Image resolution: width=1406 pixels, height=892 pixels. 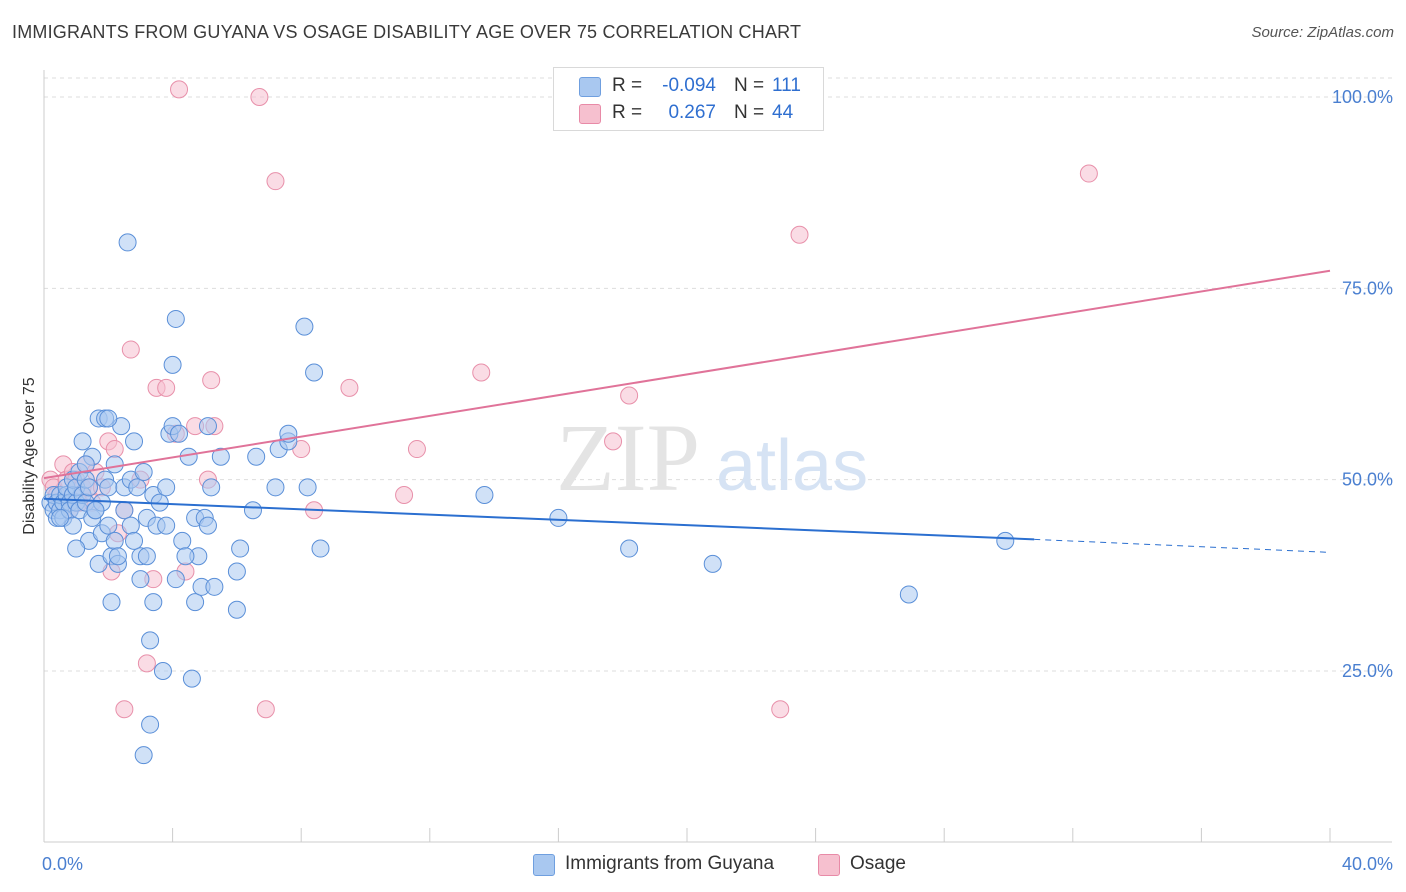 I want to click on legend-r-value: -0.094, so click(x=689, y=85).